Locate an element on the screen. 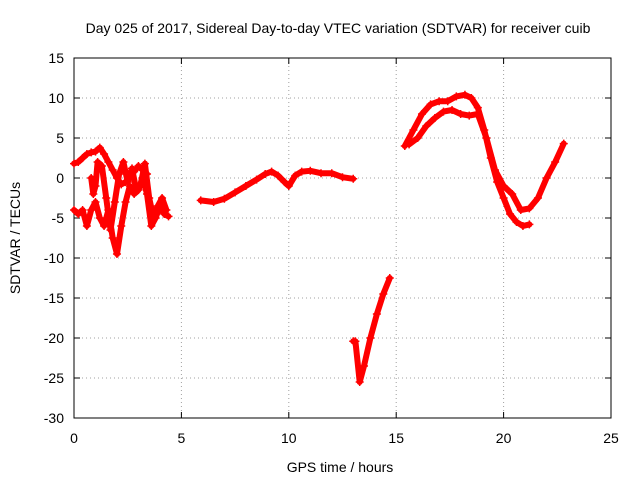 The height and width of the screenshot is (480, 640). series-arc4 is located at coordinates (467, 160).